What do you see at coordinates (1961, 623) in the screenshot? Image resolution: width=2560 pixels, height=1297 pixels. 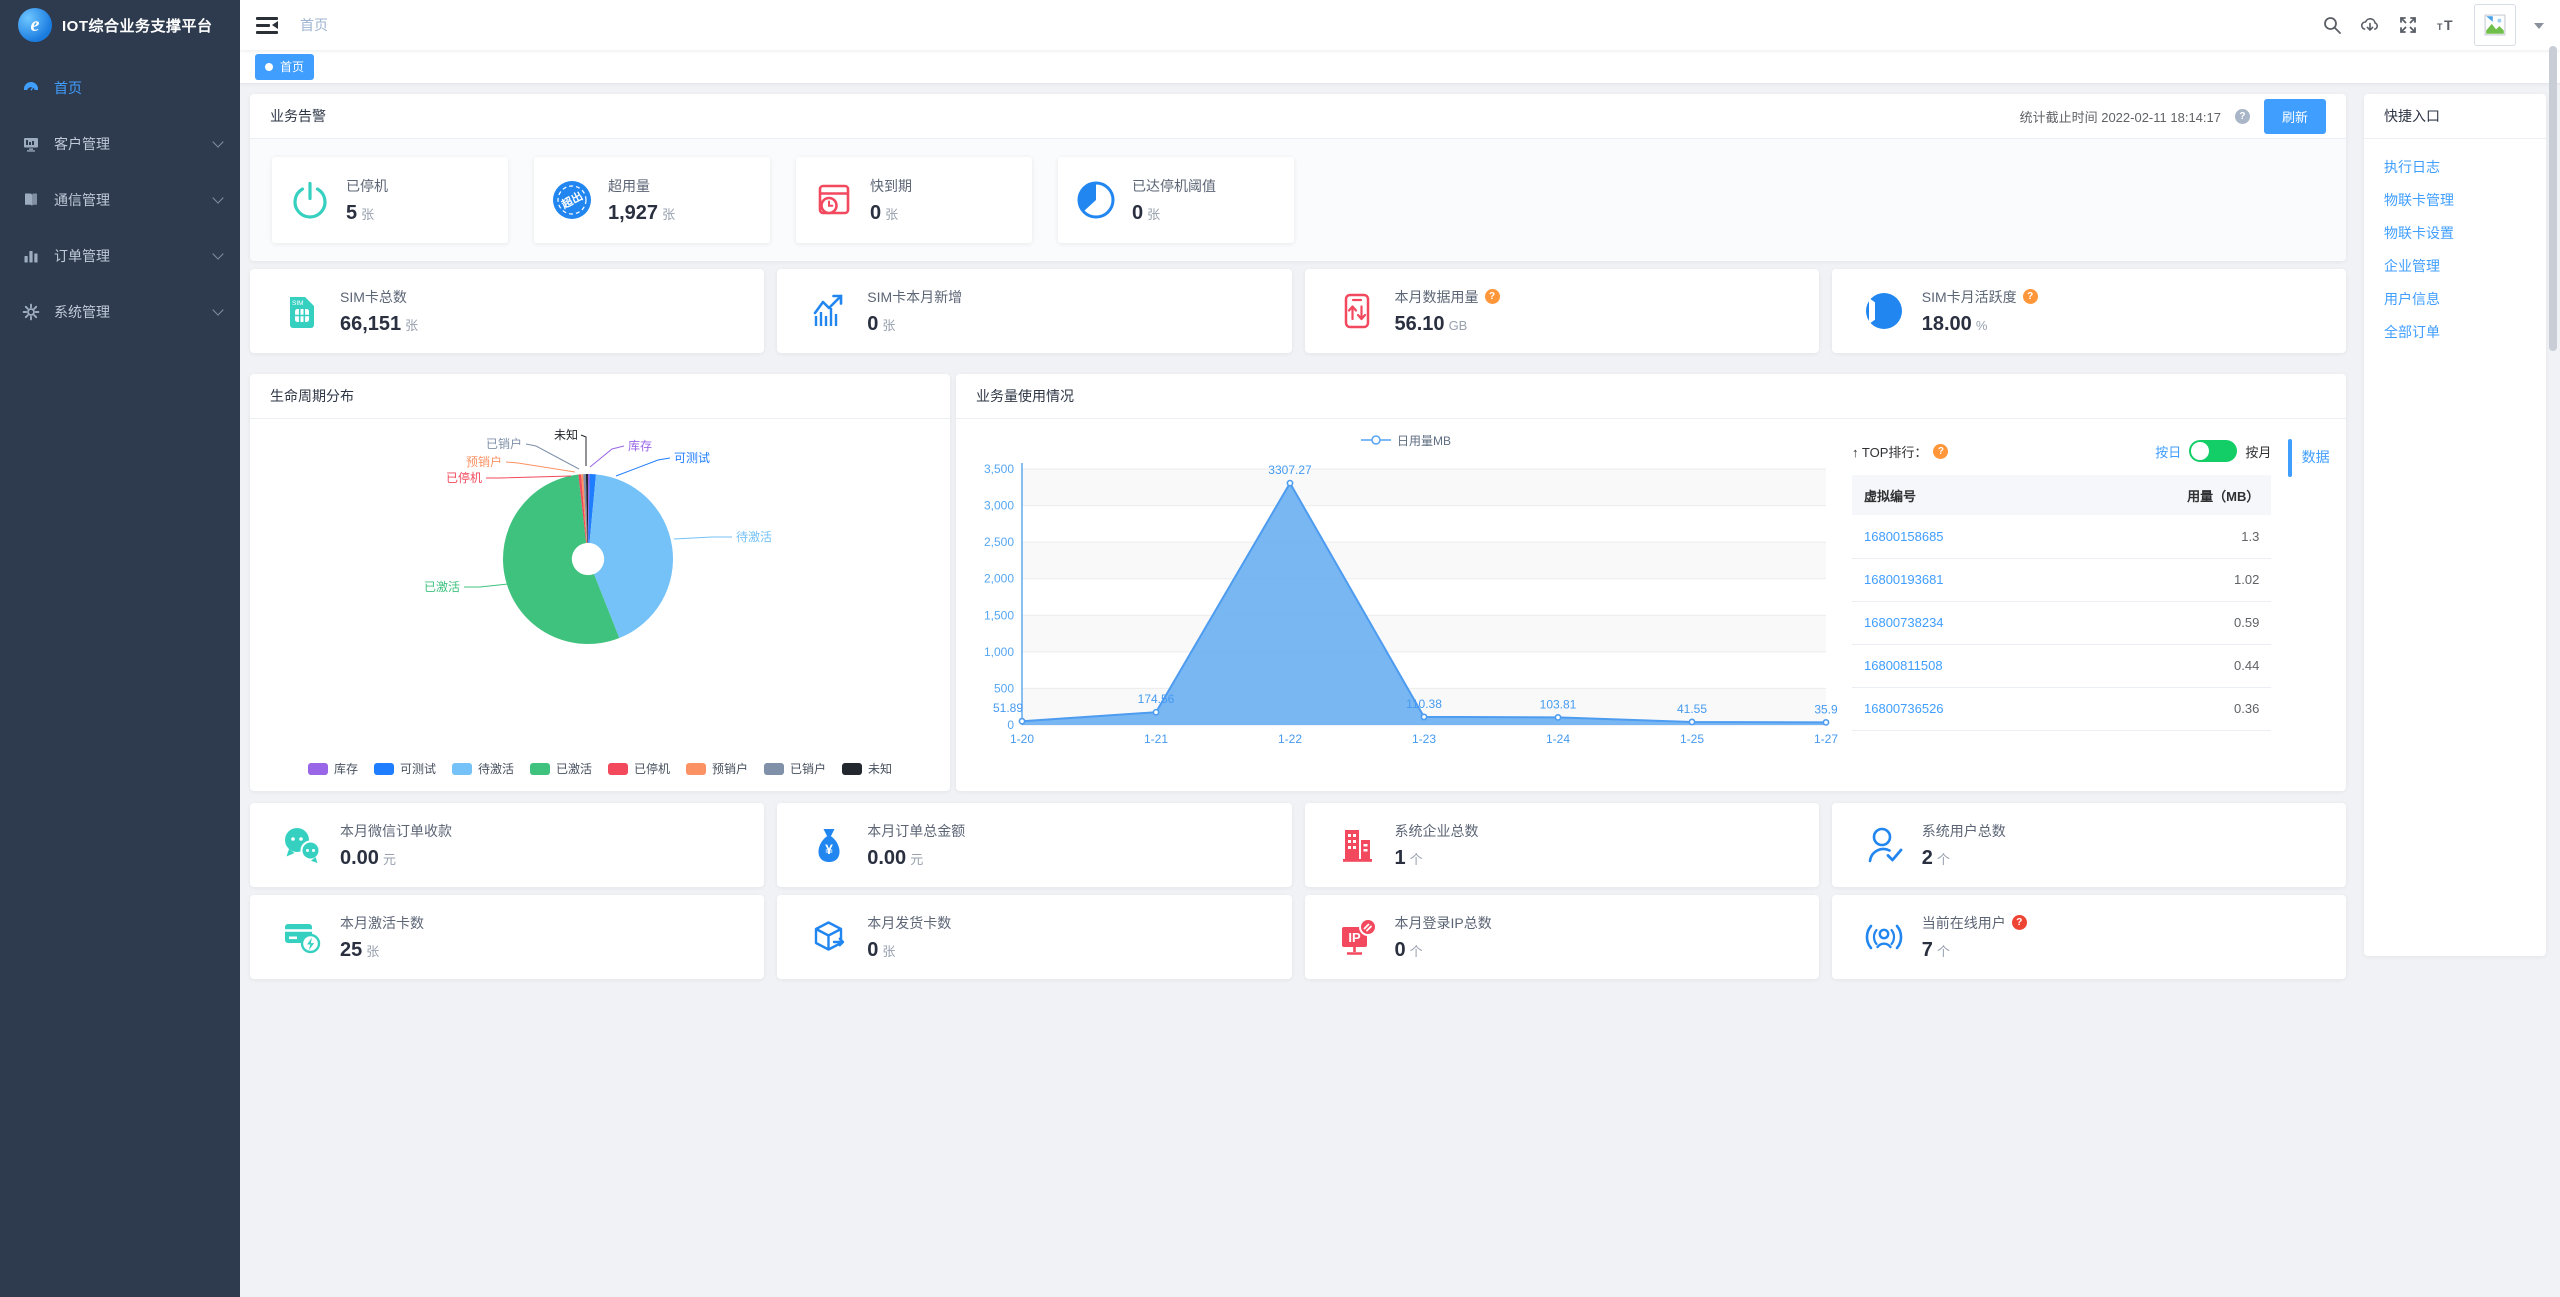 I see `virtual-number-link: 16800738234` at bounding box center [1961, 623].